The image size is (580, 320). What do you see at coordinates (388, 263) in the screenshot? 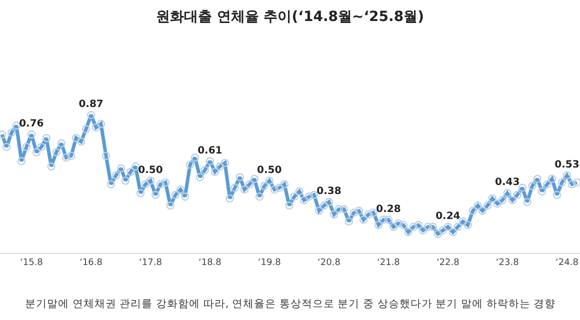
I see `x-tick-label: ‘21.8` at bounding box center [388, 263].